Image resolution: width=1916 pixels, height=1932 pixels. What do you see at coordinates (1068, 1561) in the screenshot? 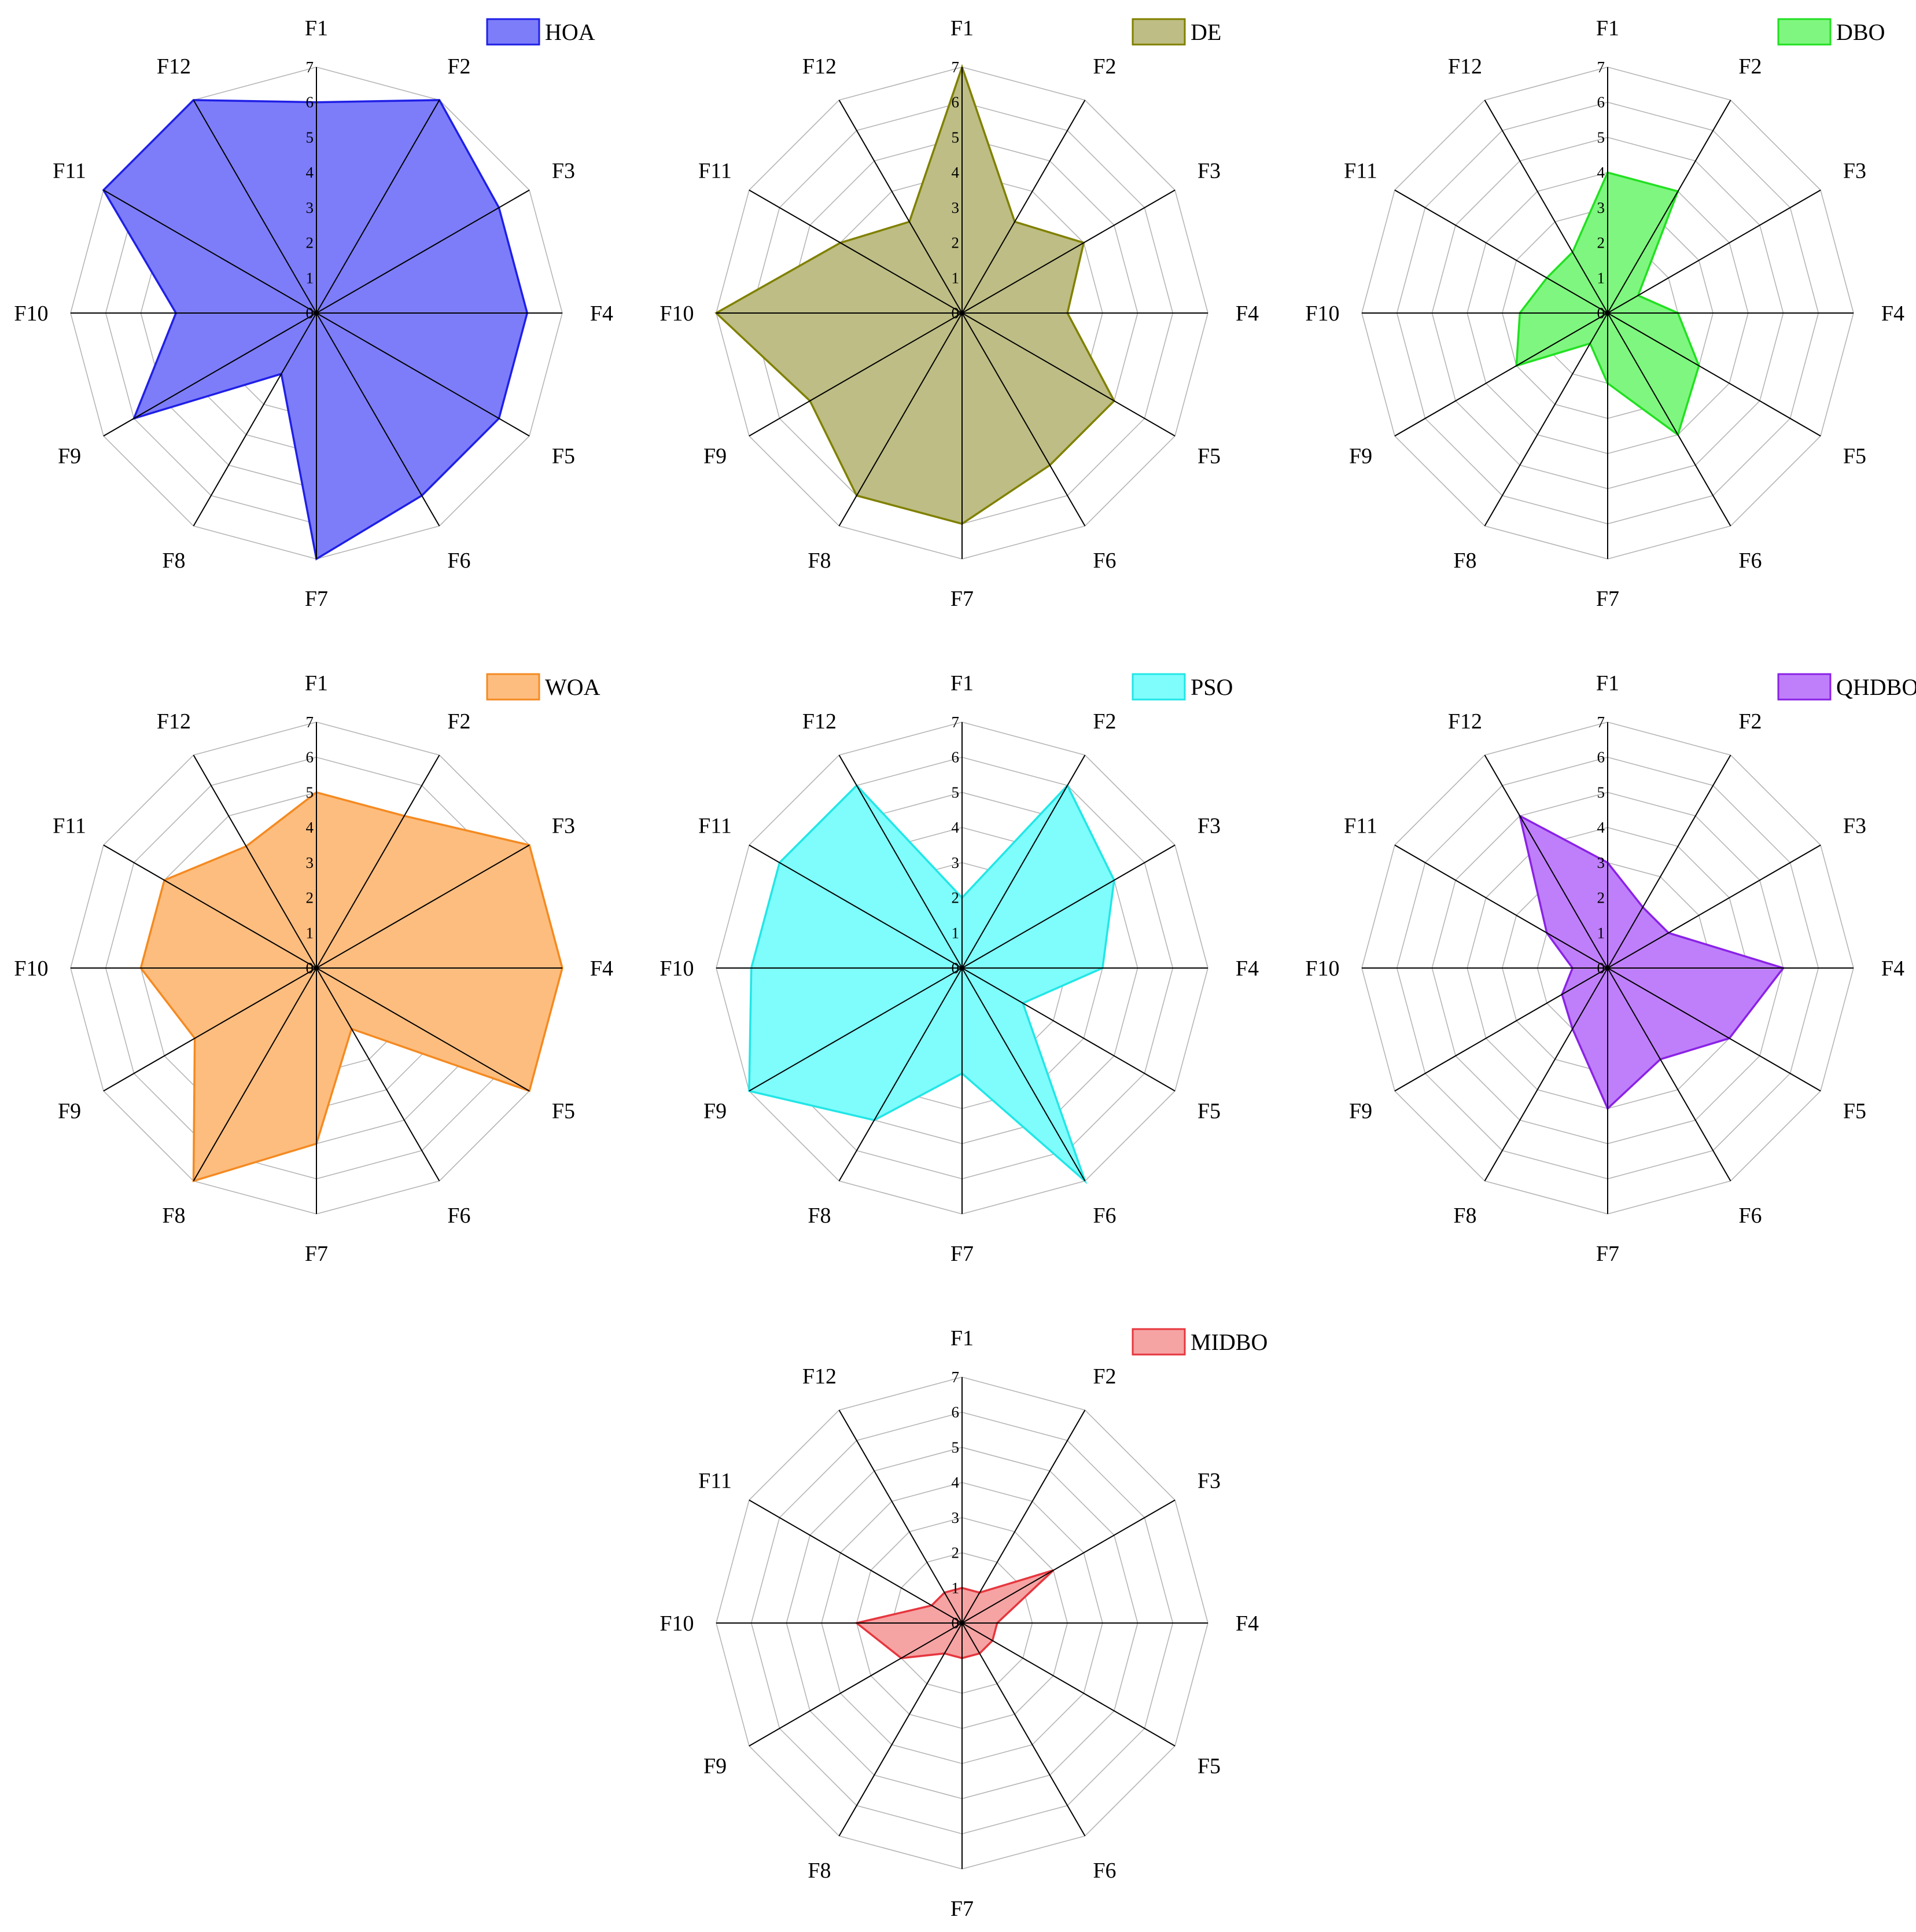
I see `chart-midbo-spoke-f3` at bounding box center [1068, 1561].